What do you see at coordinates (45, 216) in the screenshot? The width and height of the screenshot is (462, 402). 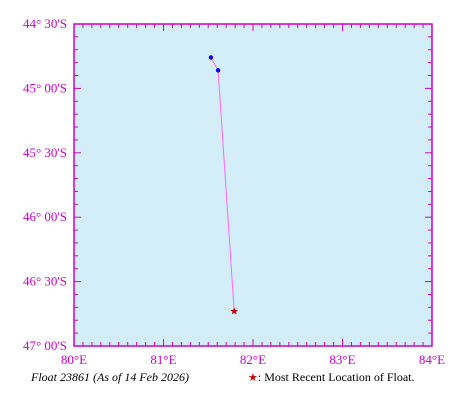 I see `lat-tick-label: 46° 00'S` at bounding box center [45, 216].